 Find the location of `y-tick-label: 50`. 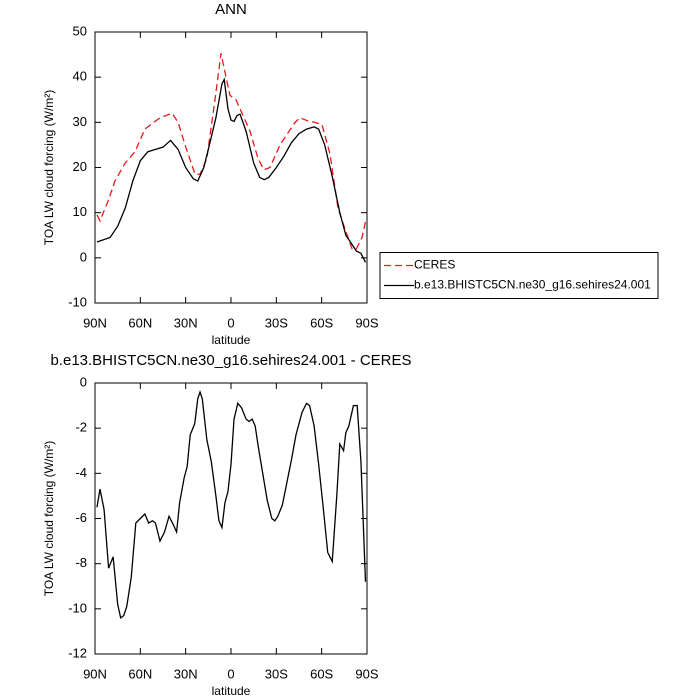

y-tick-label: 50 is located at coordinates (80, 30).